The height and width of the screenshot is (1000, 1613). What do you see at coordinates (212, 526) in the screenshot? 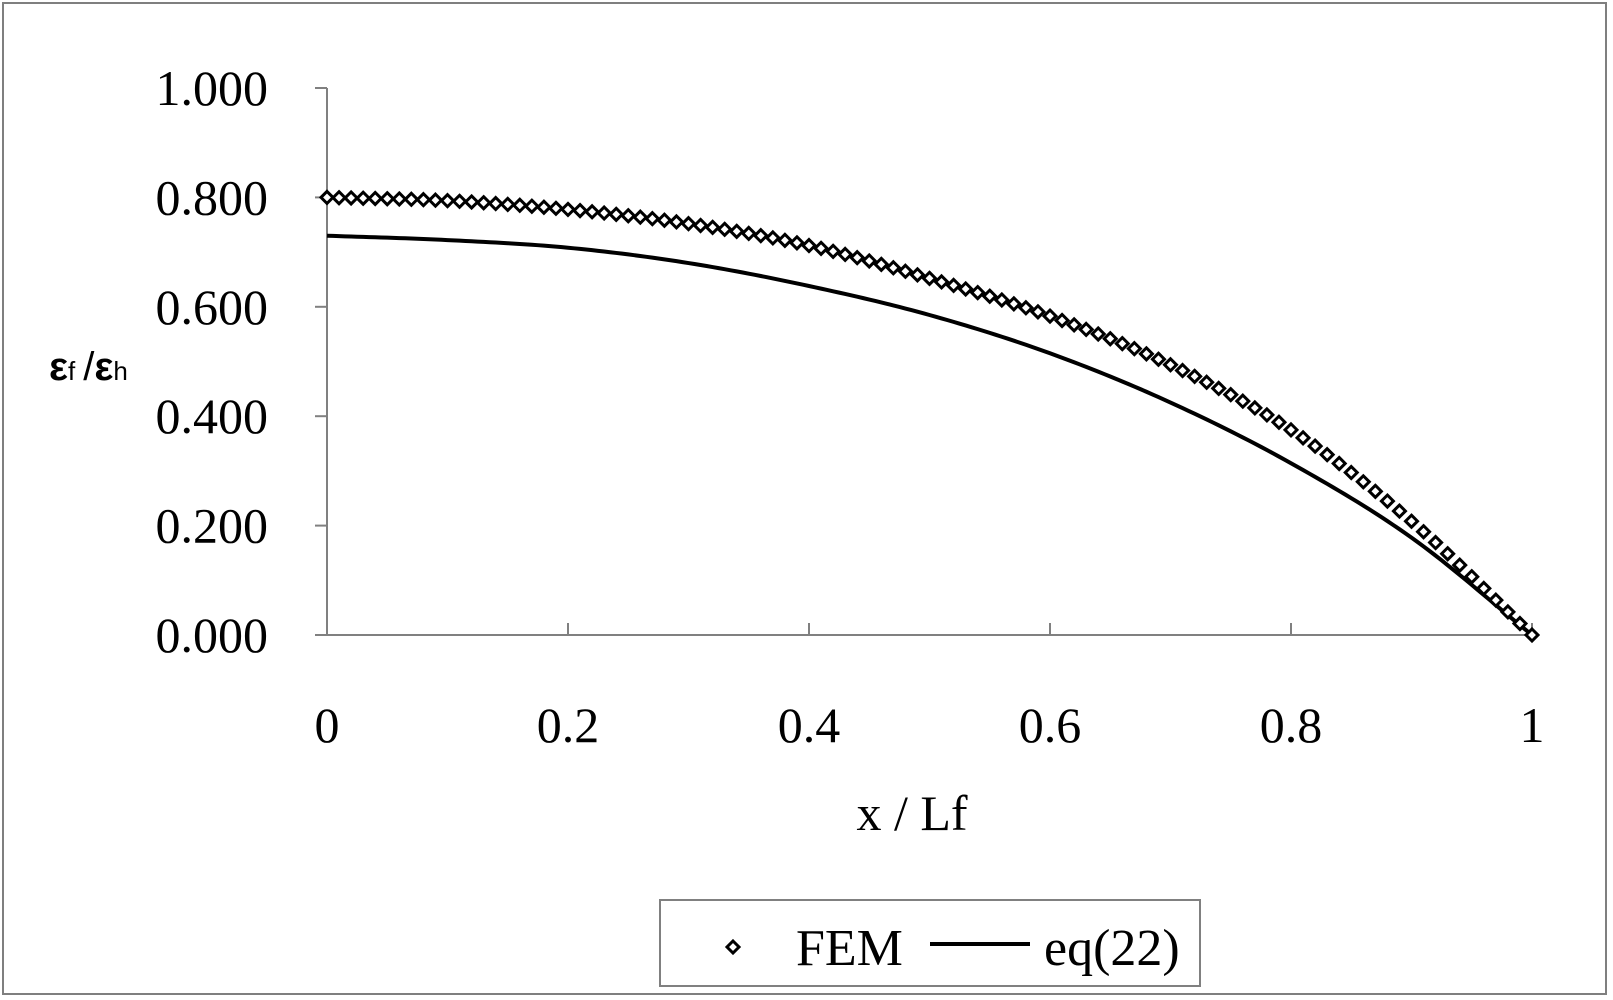
I see `y-tick-label: 0.200` at bounding box center [212, 526].